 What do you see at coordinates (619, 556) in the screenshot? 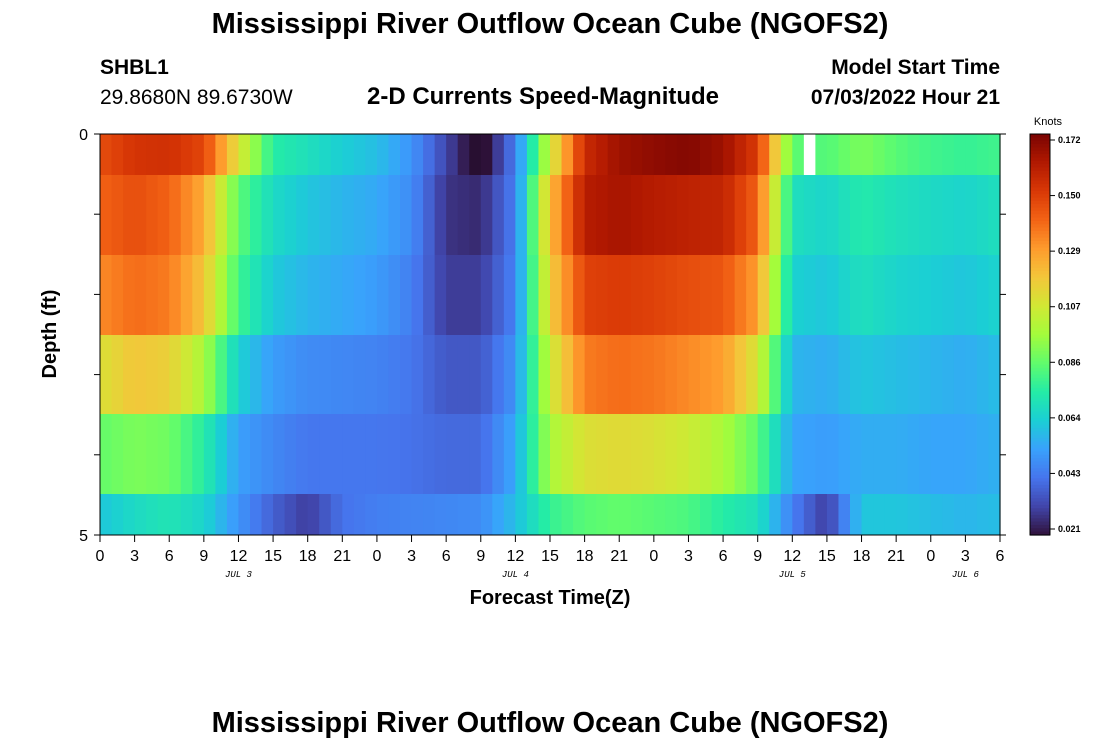
I see `x-tick-label: 21` at bounding box center [619, 556].